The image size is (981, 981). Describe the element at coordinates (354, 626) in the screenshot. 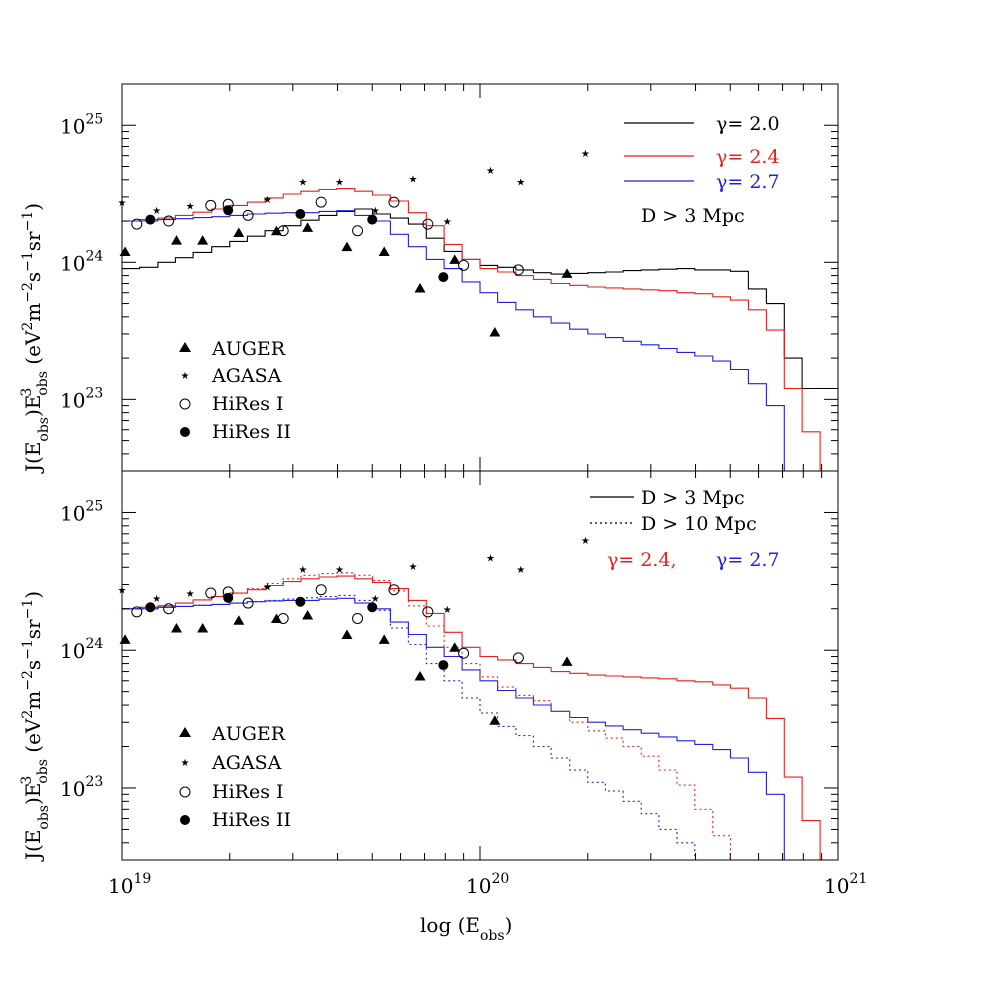

I see `bottom-panel-data-points: ⋆⋆⋆⋆⋆⋆⋆⋆⋆⋆⋆⋆⋆` at that location.